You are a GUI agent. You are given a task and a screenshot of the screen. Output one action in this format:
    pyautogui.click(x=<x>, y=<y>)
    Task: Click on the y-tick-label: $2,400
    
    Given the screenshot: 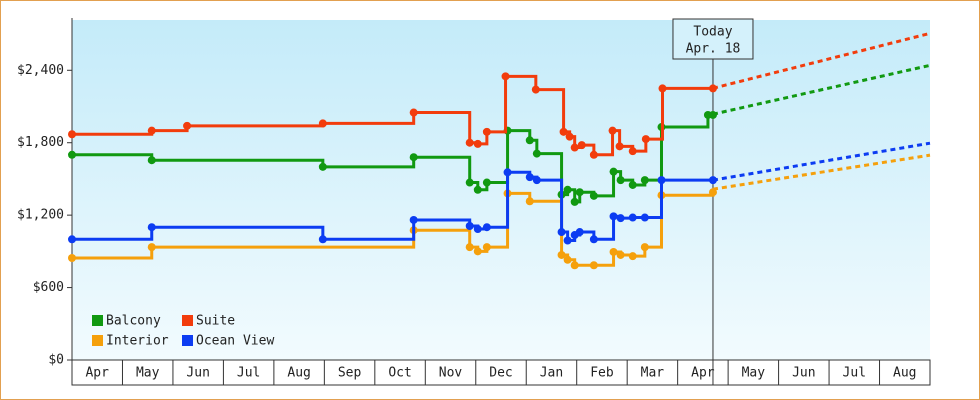 What is the action you would take?
    pyautogui.click(x=40, y=70)
    